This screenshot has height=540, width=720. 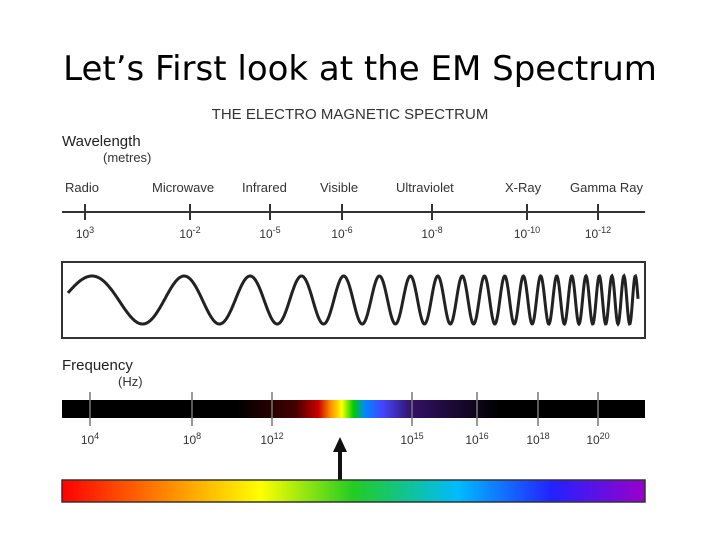 I want to click on frequency-tick-label: 10⁸, so click(x=192, y=439).